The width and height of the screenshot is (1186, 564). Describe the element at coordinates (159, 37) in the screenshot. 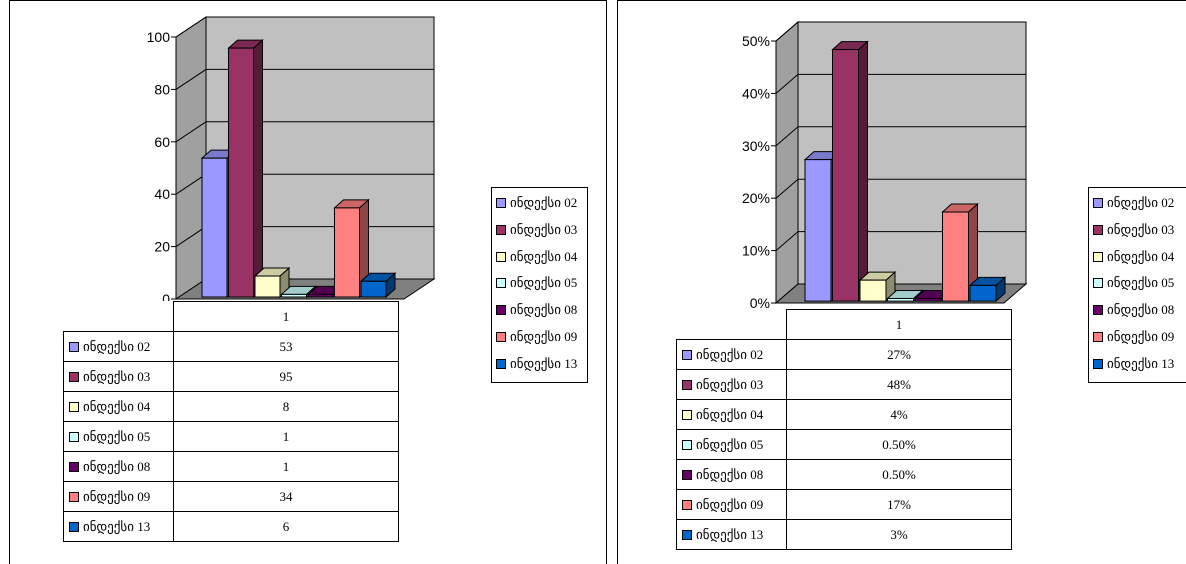

I see `y-tick-label: 100` at that location.